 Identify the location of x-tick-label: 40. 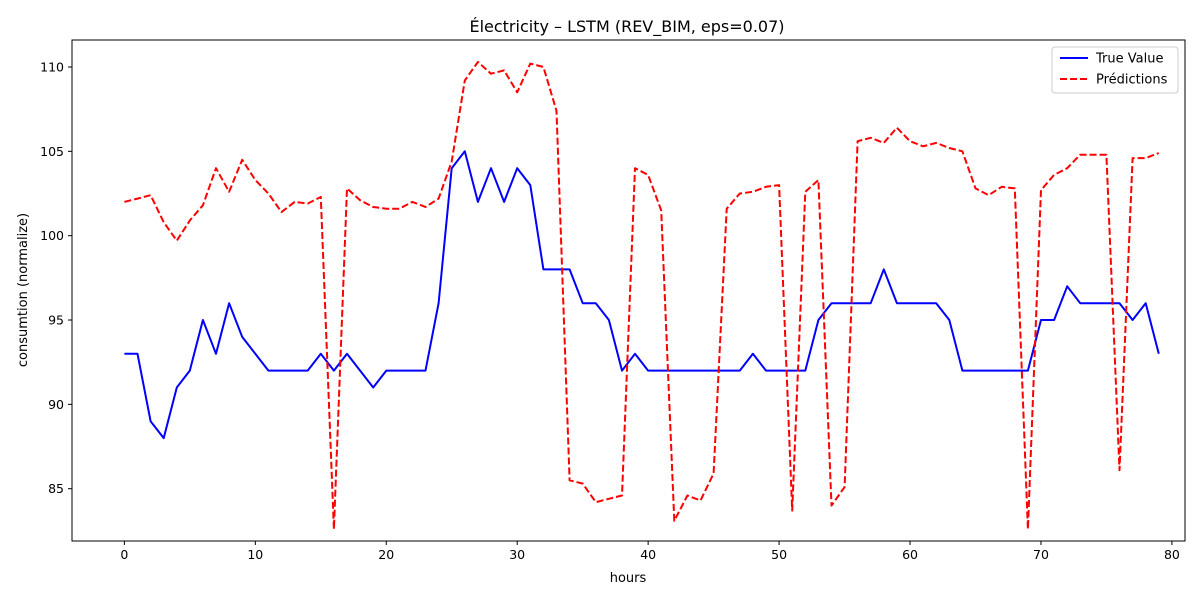
(648, 554).